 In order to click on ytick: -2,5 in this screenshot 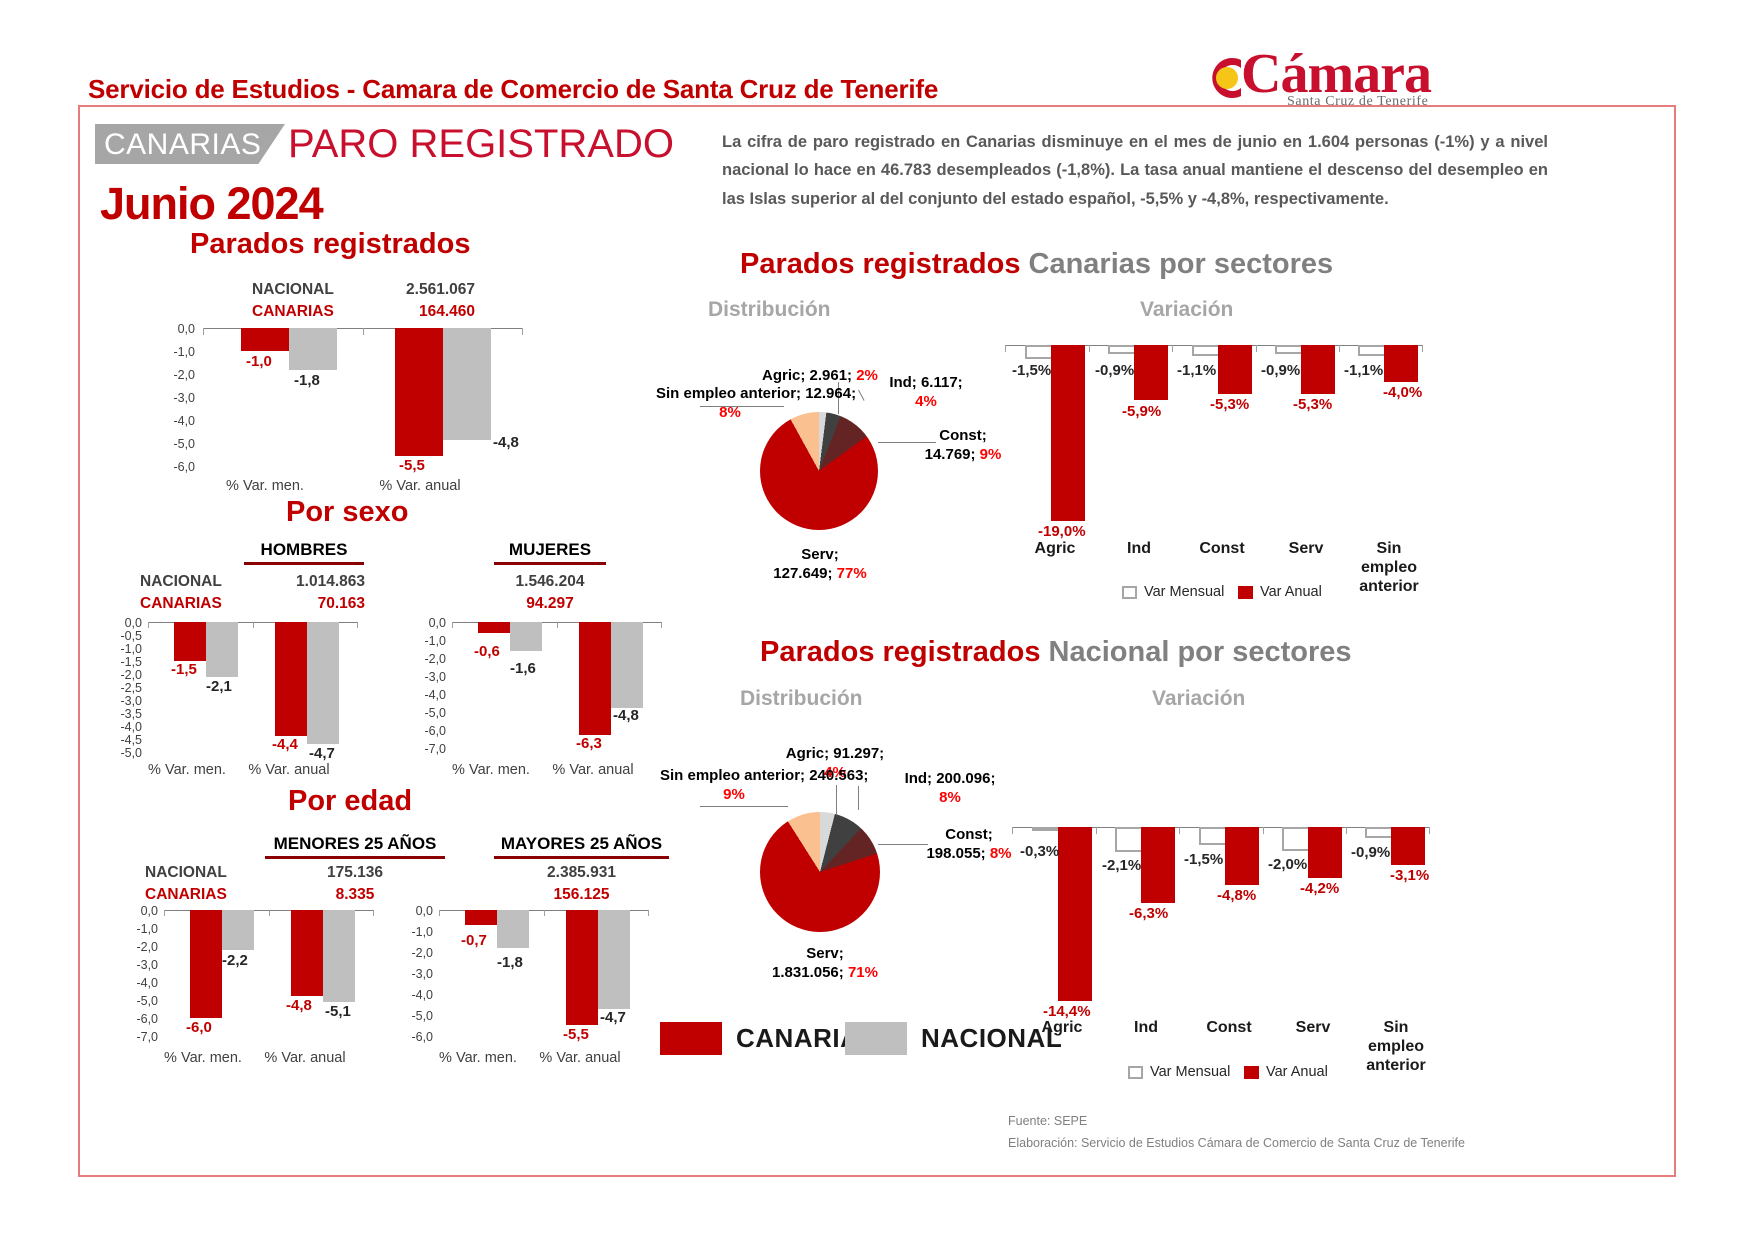, I will do `click(131, 688)`.